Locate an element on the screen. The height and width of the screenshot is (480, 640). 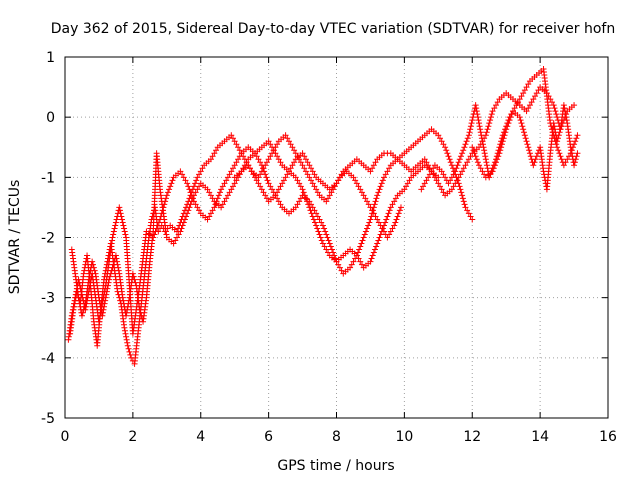
x-tick-label: 2 is located at coordinates (132, 437).